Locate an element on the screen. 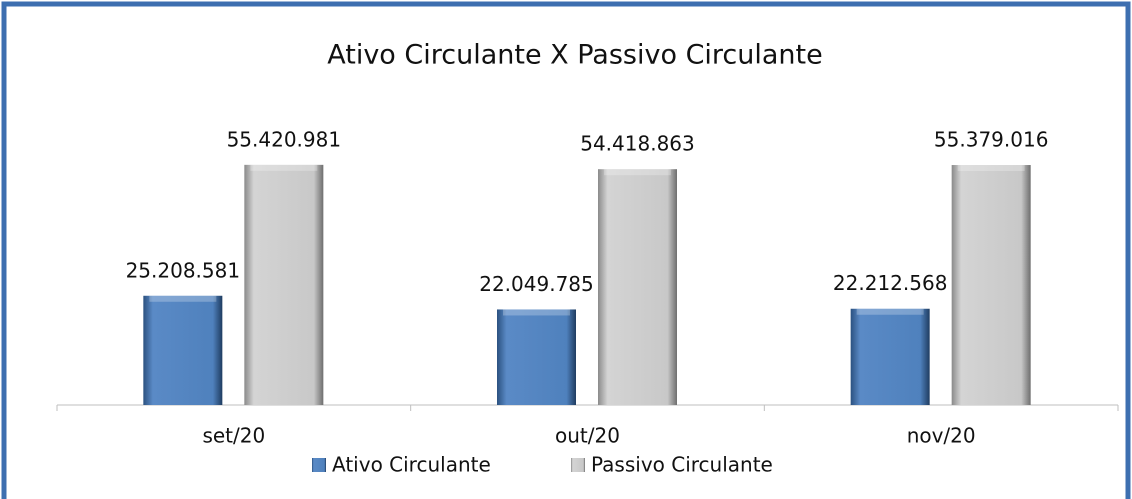  legend-label: Passivo Circulante is located at coordinates (682, 465).